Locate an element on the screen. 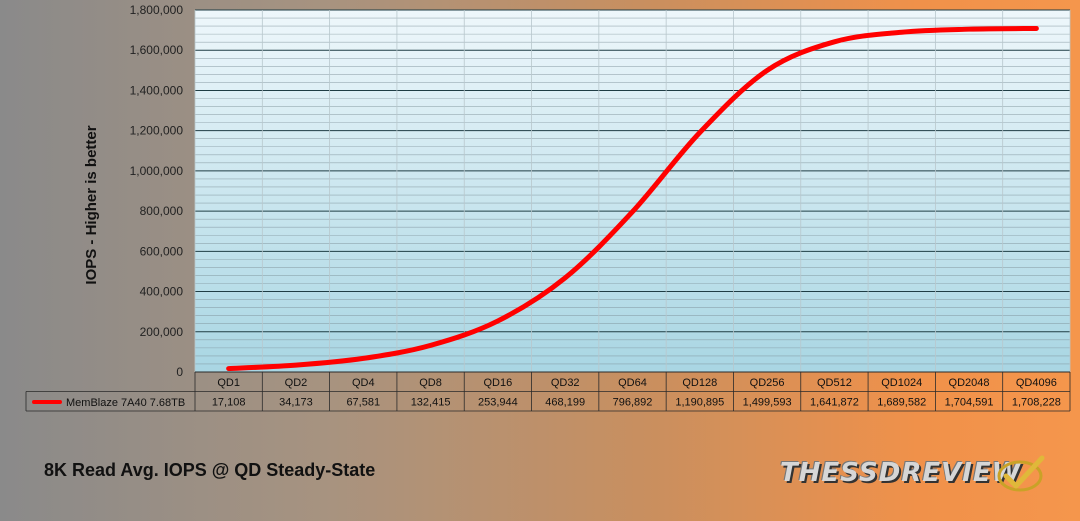 The height and width of the screenshot is (521, 1080). data-label: 1,499,593 is located at coordinates (767, 403).